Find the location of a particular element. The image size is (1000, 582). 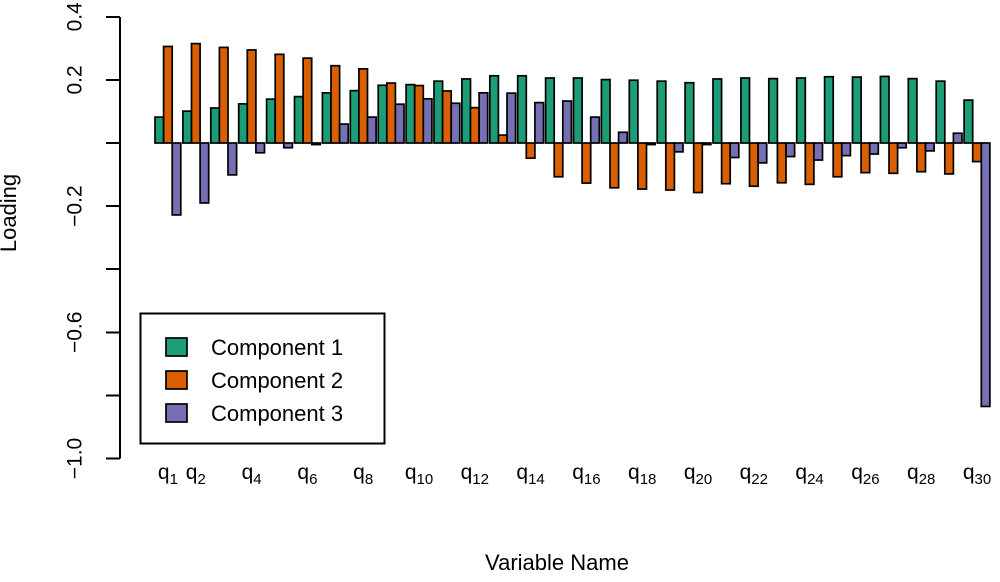

x-tick-label-q1: q1 is located at coordinates (168, 474).